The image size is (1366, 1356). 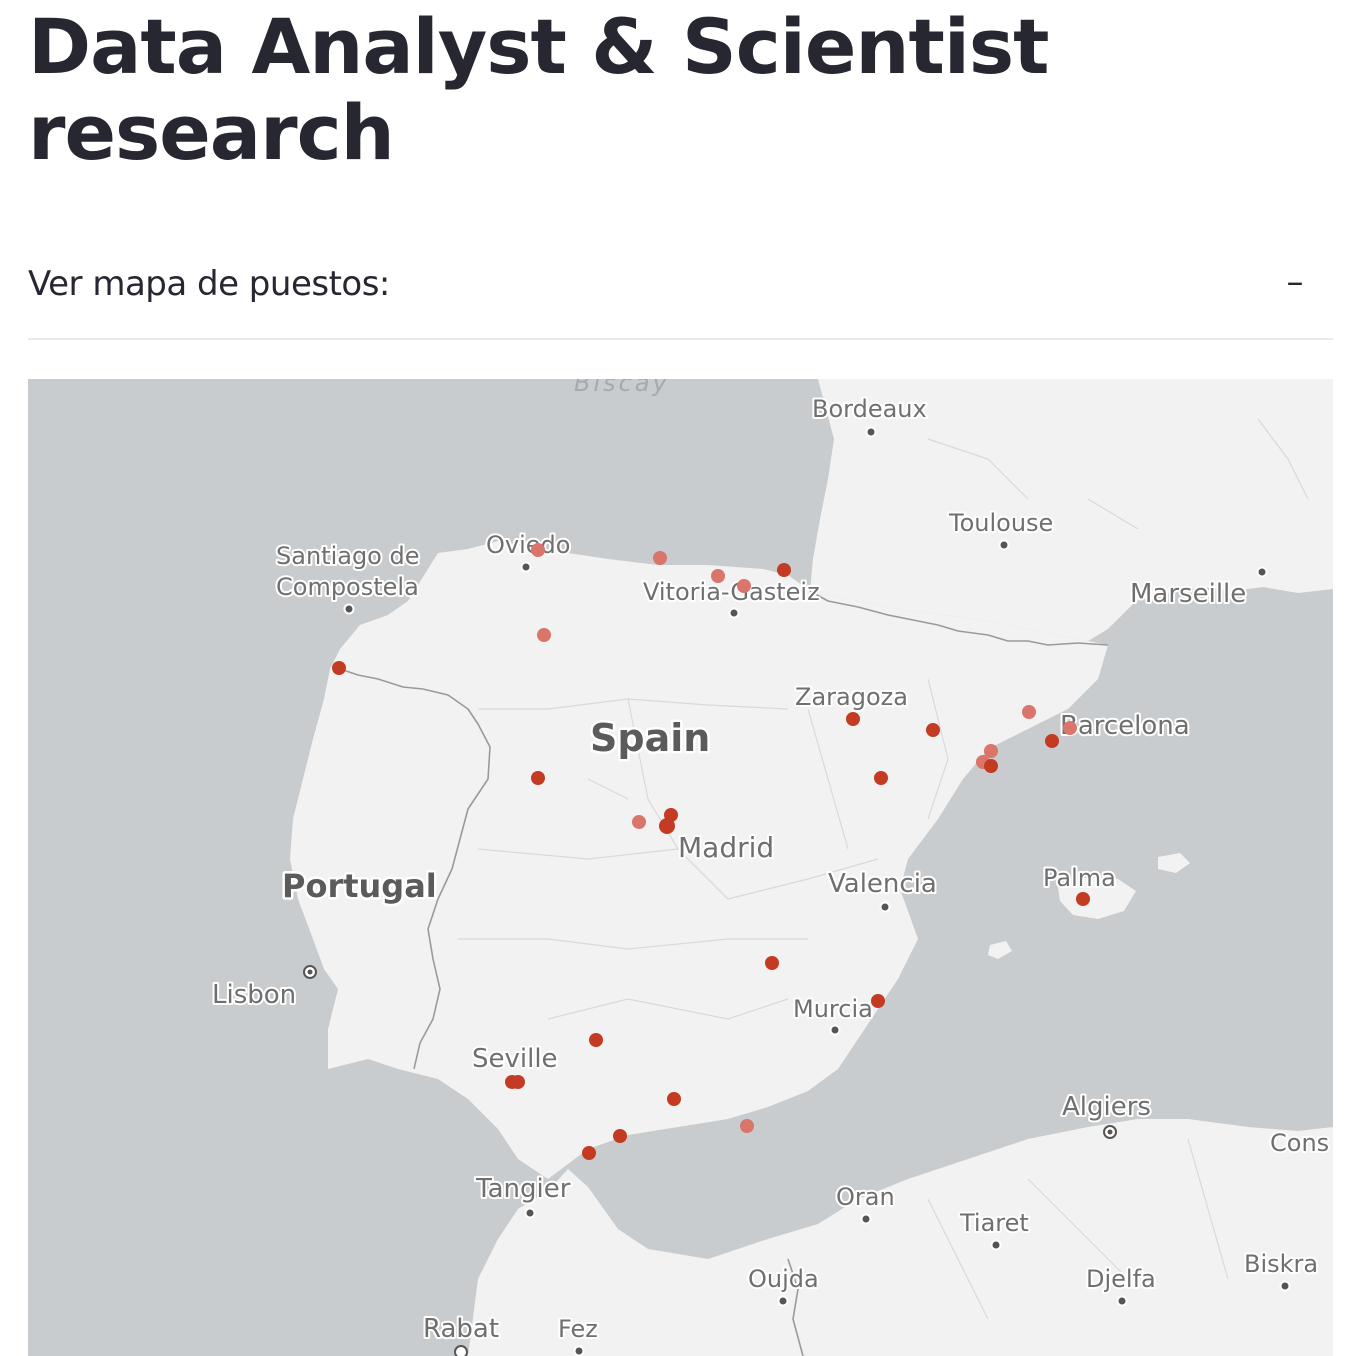 What do you see at coordinates (1125, 726) in the screenshot?
I see `city-label-barcelona: Barcelona` at bounding box center [1125, 726].